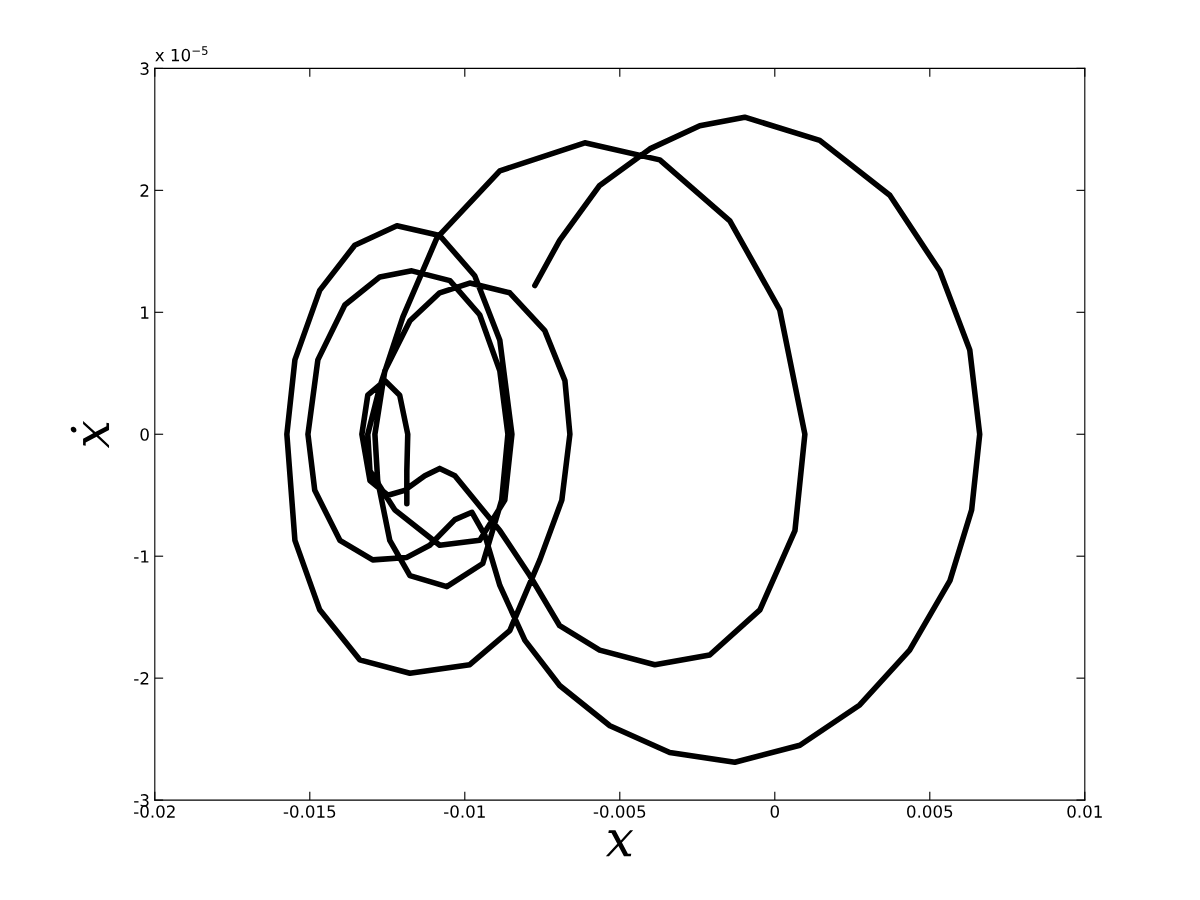 This screenshot has width=1200, height=900. Describe the element at coordinates (1084, 811) in the screenshot. I see `x-tick-label: 0.01` at that location.